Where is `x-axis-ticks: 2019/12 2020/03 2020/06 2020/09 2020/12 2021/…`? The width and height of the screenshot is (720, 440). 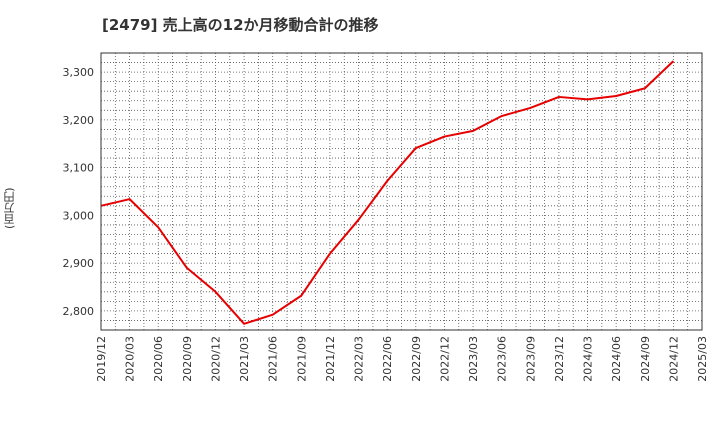 x-axis-ticks: 2019/12 2020/03 2020/06 2020/09 2020/12 2021/… is located at coordinates (402, 359).